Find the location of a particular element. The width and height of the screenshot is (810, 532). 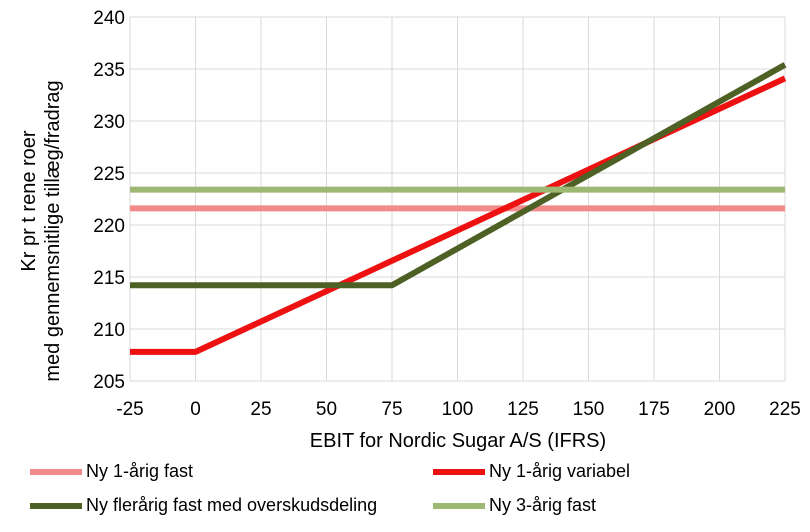

x-tick-label: 25 is located at coordinates (260, 409).